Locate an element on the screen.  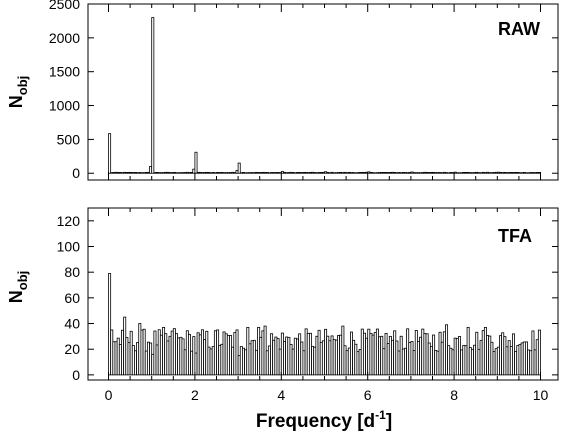
x-tick-label: 4 is located at coordinates (281, 395).